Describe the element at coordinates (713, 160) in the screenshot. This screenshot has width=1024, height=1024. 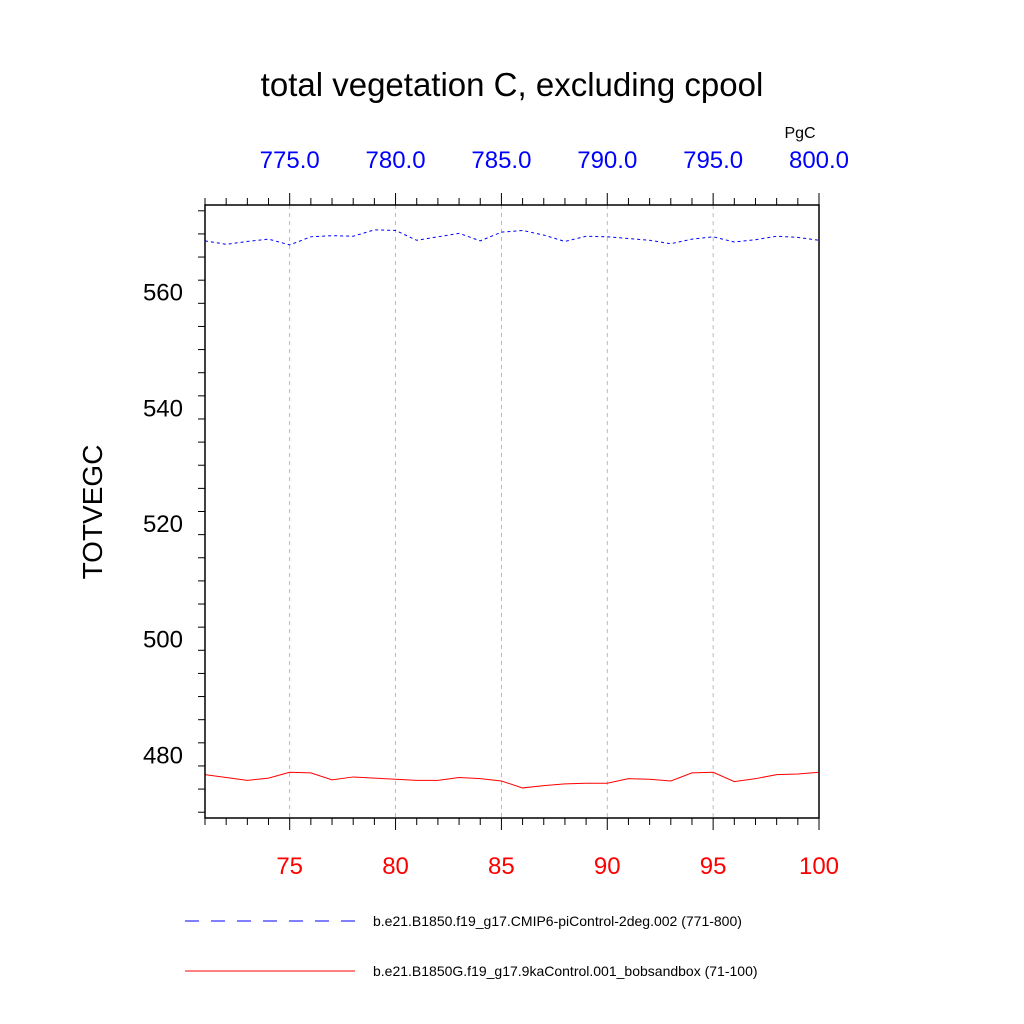
I see `top-tick-label: 795.0` at that location.